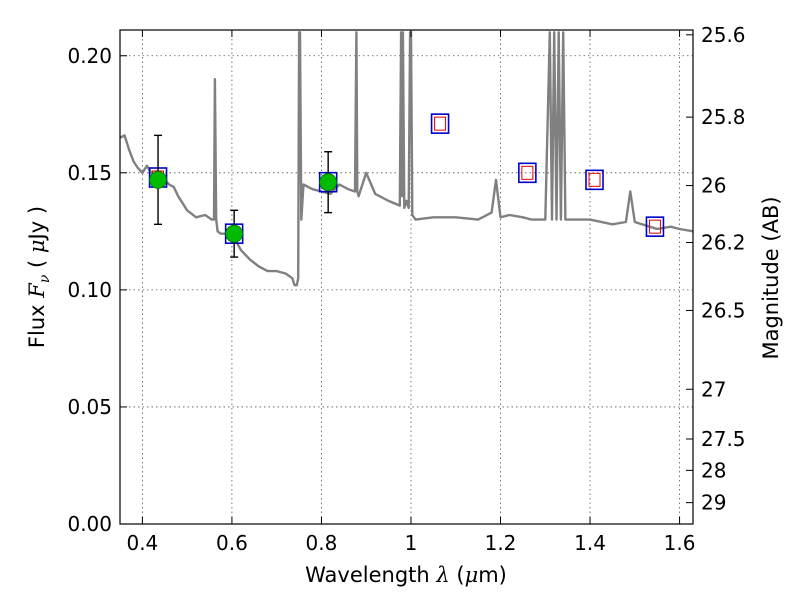  Describe the element at coordinates (713, 470) in the screenshot. I see `y2-tick-label: 28` at that location.